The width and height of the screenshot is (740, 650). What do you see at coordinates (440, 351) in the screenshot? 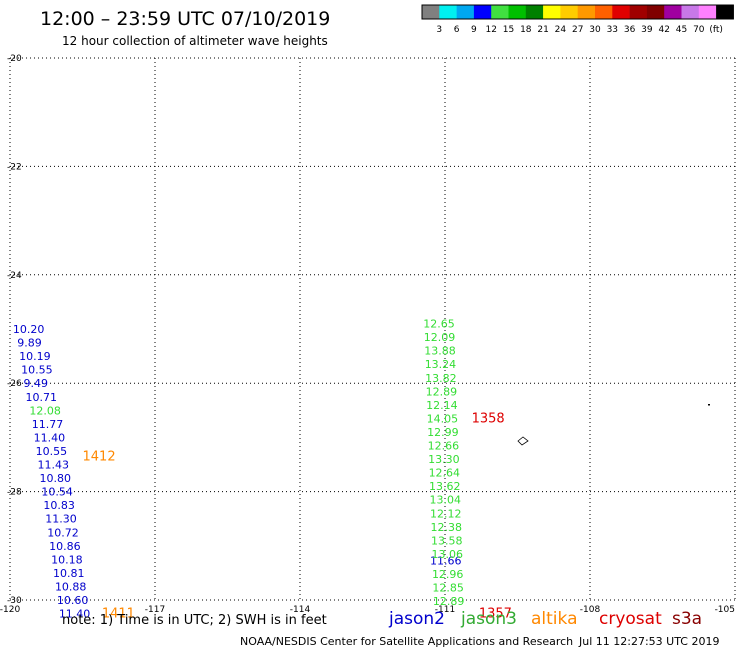
I see `data-label-jason3: 13.88` at bounding box center [440, 351].